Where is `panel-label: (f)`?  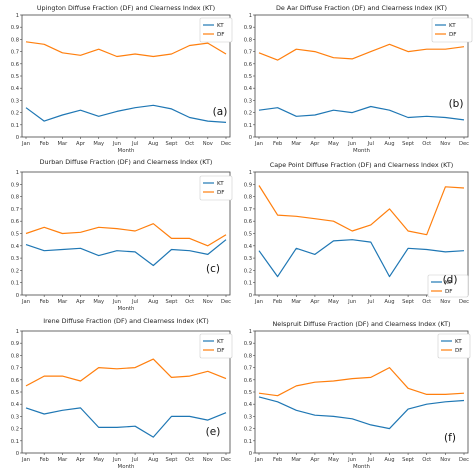
panel-label: (f) is located at coordinates (450, 438).